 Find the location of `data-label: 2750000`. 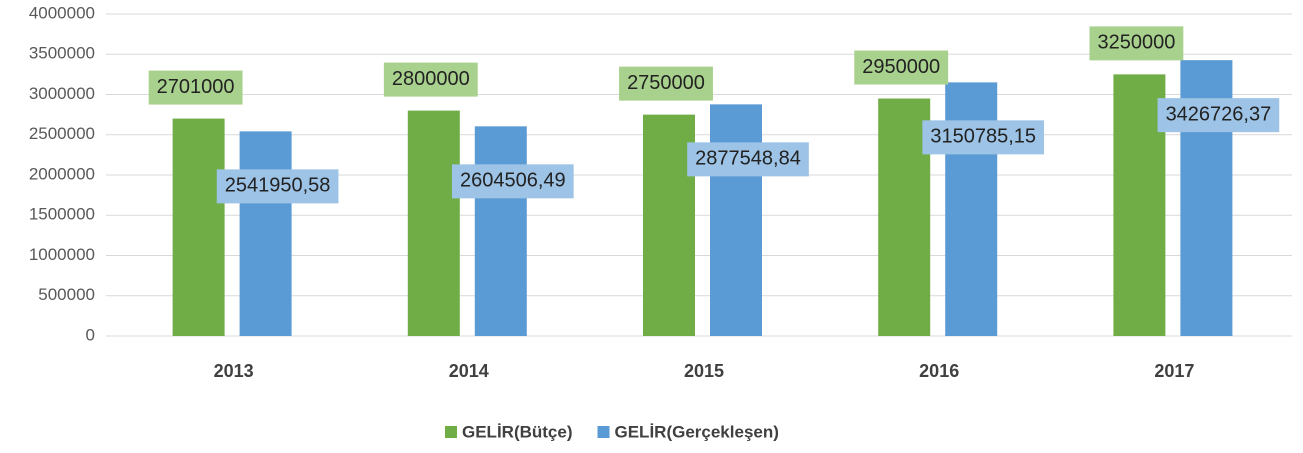

data-label: 2750000 is located at coordinates (666, 83).